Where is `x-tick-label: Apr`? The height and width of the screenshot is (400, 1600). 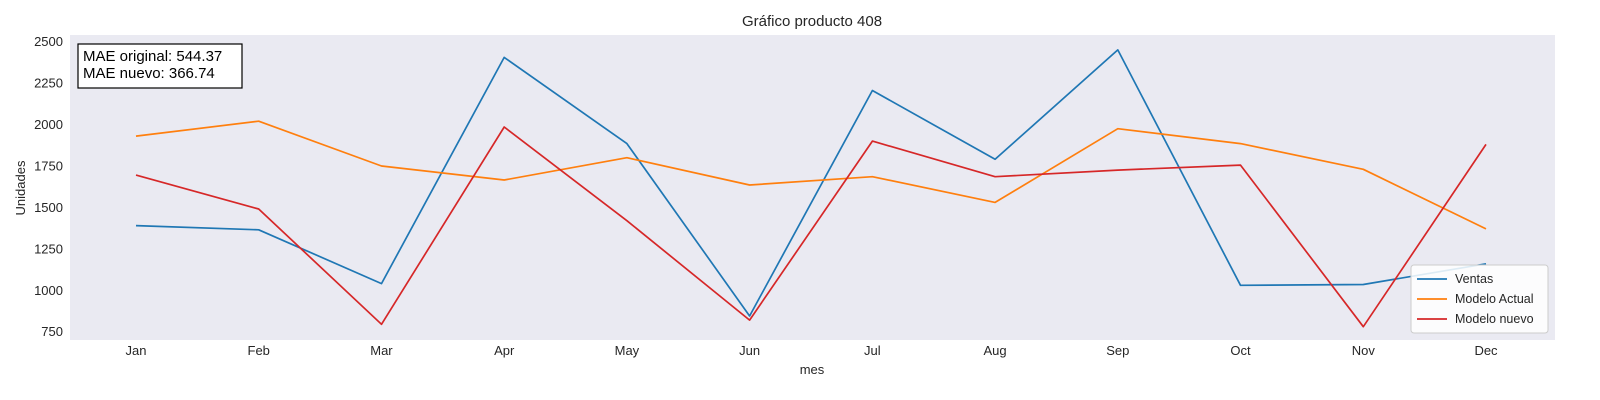
x-tick-label: Apr is located at coordinates (504, 350).